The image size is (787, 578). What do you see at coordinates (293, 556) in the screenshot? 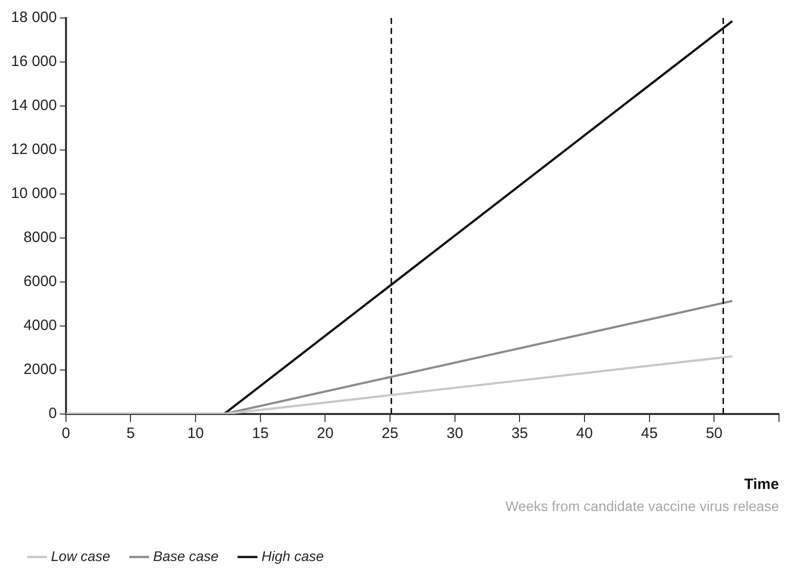
I see `legend-label: High case` at bounding box center [293, 556].